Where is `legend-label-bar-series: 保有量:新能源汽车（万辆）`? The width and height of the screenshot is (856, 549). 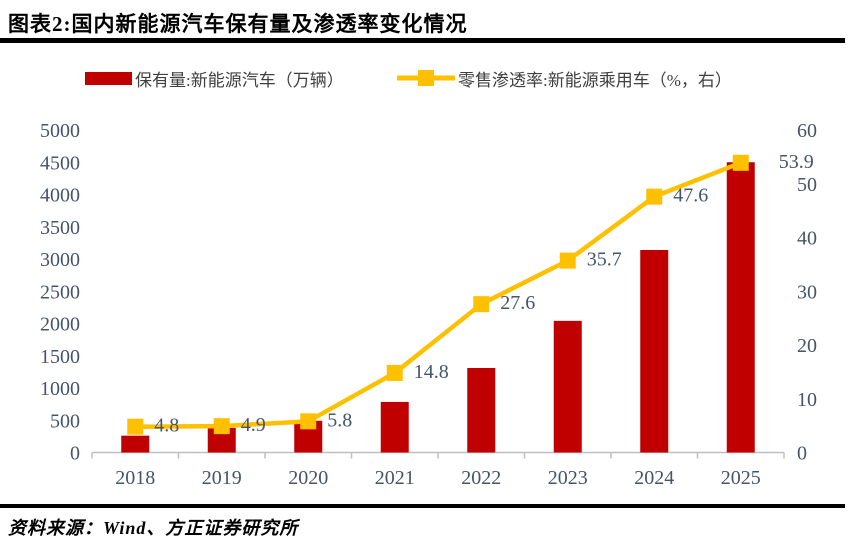
legend-label-bar-series: 保有量:新能源汽车（万辆） is located at coordinates (239, 80).